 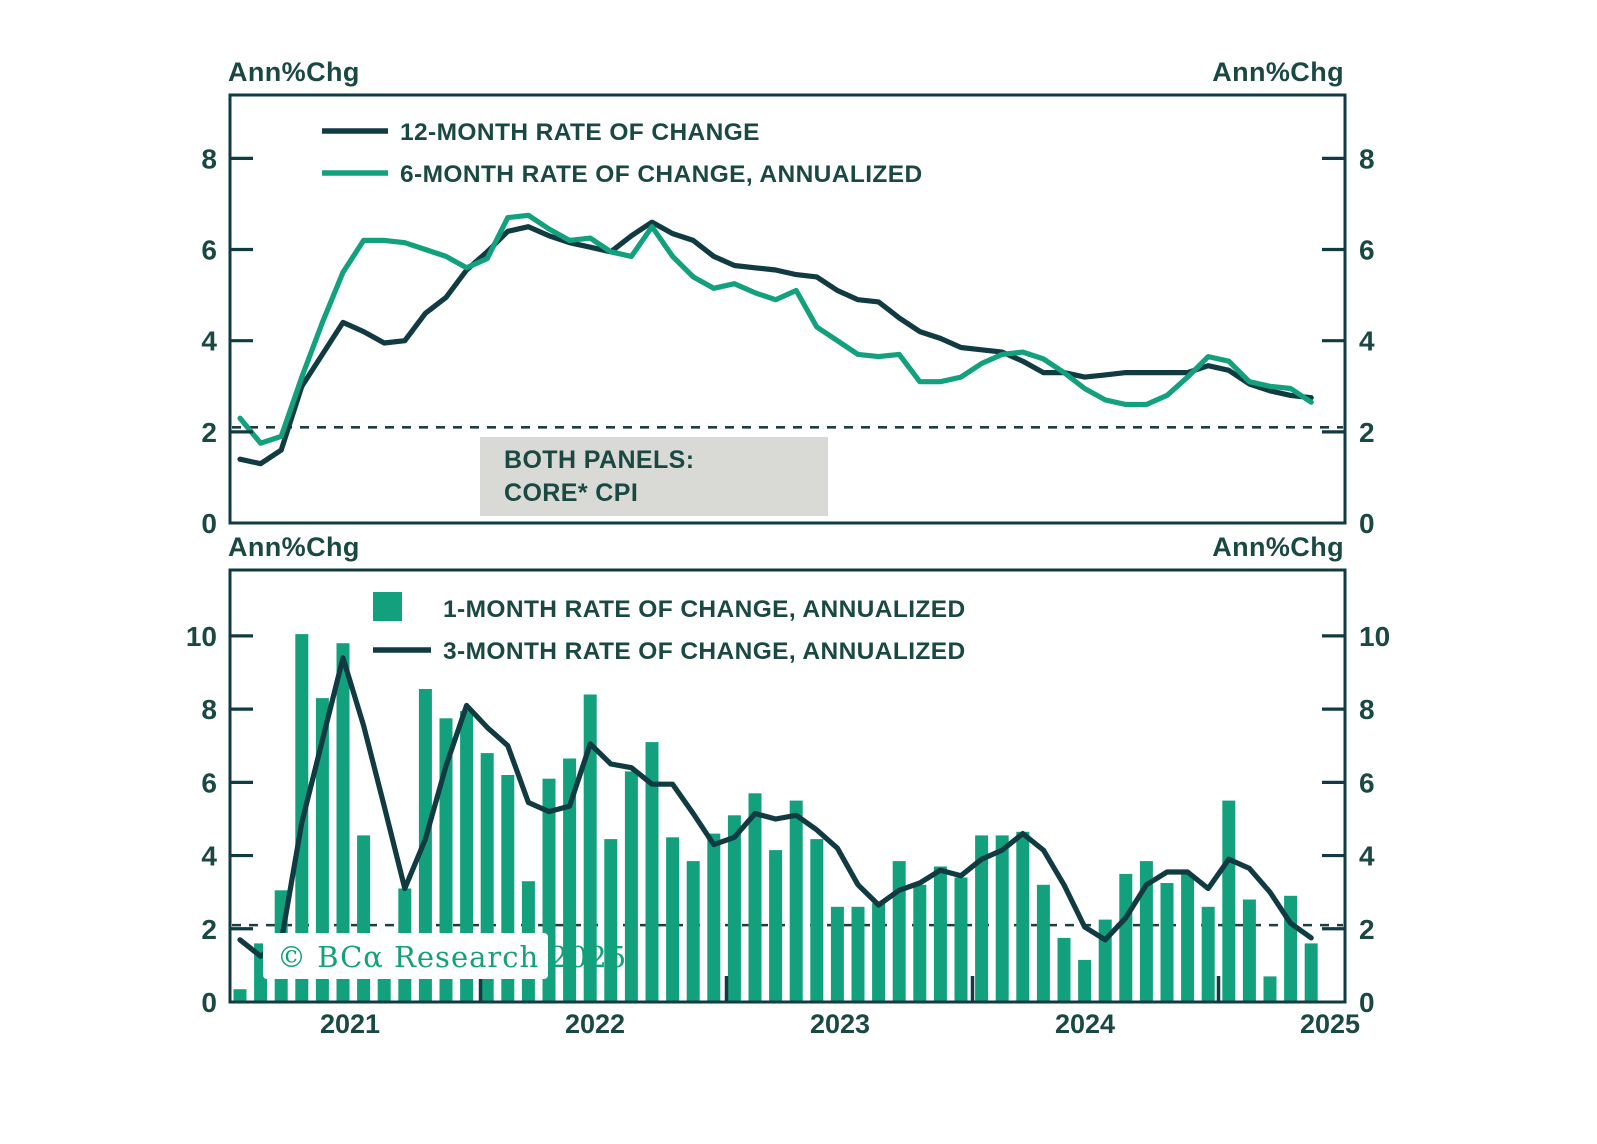 I want to click on top-axis-unit-left: Ann%Chg, so click(x=294, y=72).